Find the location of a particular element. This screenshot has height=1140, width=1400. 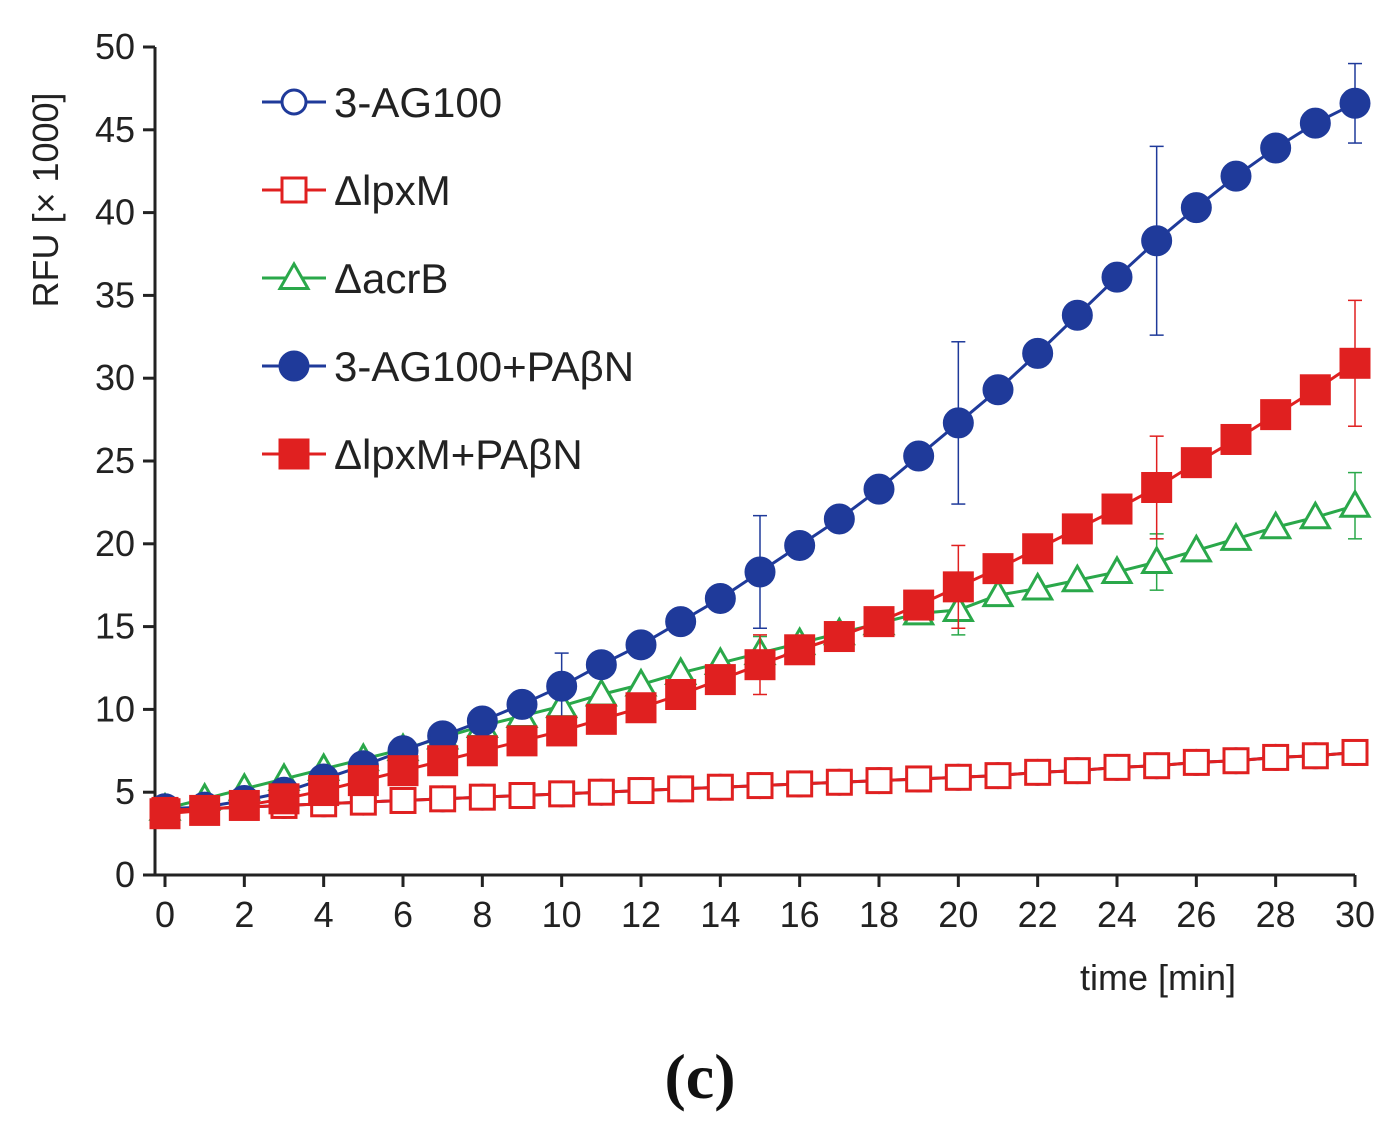

x-tick-label: 8 is located at coordinates (482, 914).